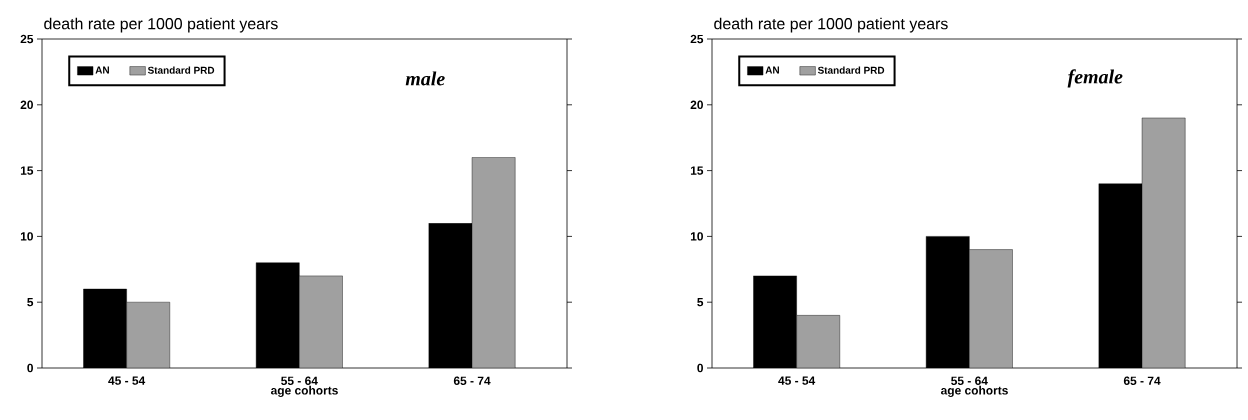 The height and width of the screenshot is (420, 1248). I want to click on annotation: male, so click(425, 78).